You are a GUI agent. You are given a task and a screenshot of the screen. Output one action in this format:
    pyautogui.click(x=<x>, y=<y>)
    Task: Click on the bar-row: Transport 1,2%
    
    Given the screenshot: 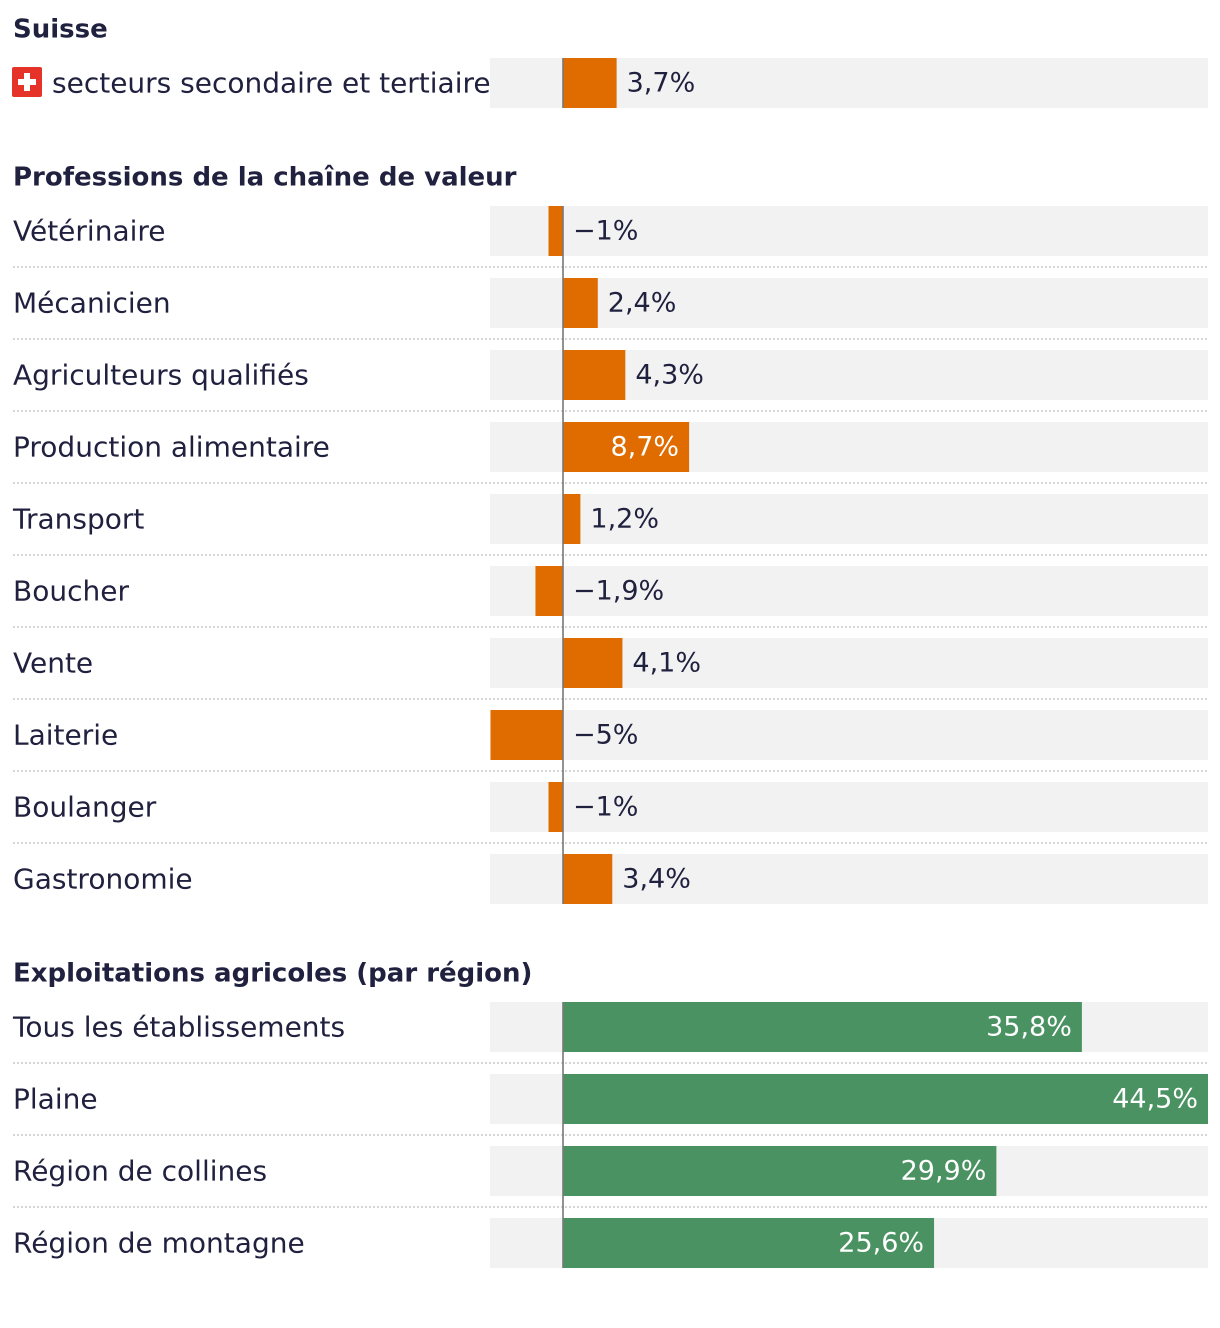 What is the action you would take?
    pyautogui.click(x=610, y=513)
    